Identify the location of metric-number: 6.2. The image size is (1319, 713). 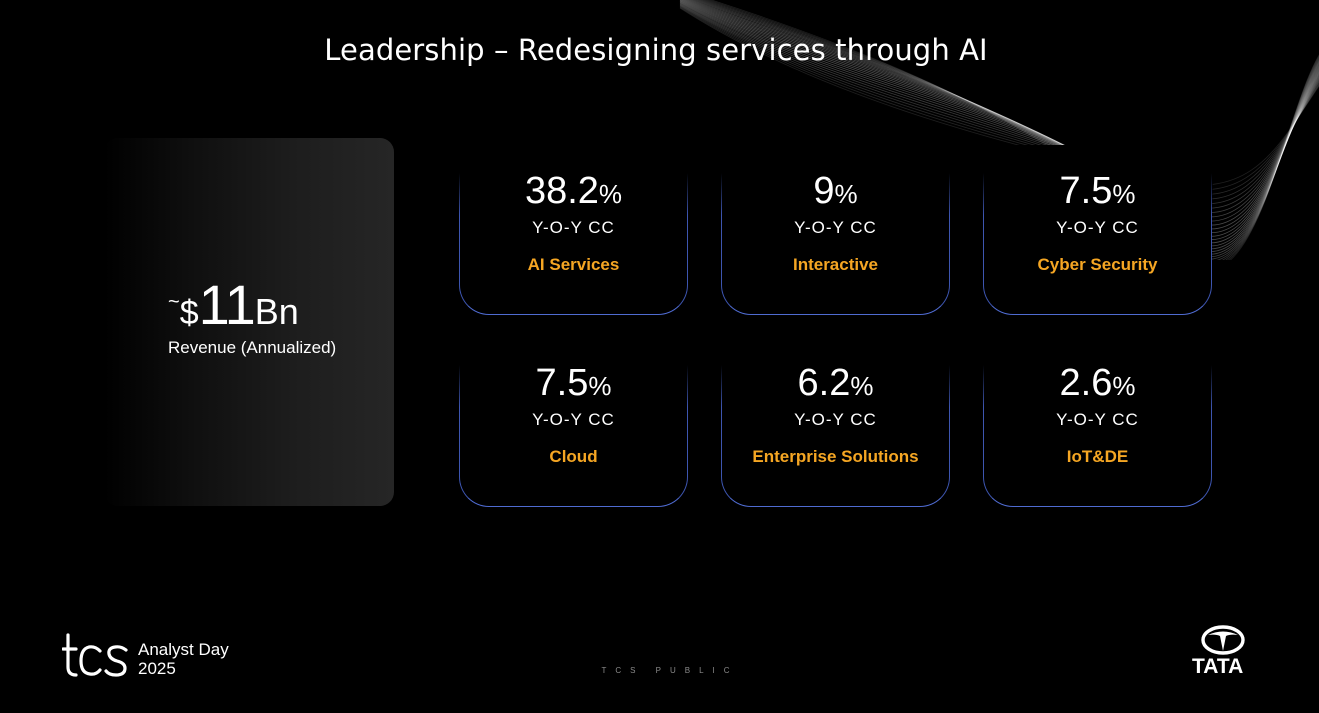
(824, 383).